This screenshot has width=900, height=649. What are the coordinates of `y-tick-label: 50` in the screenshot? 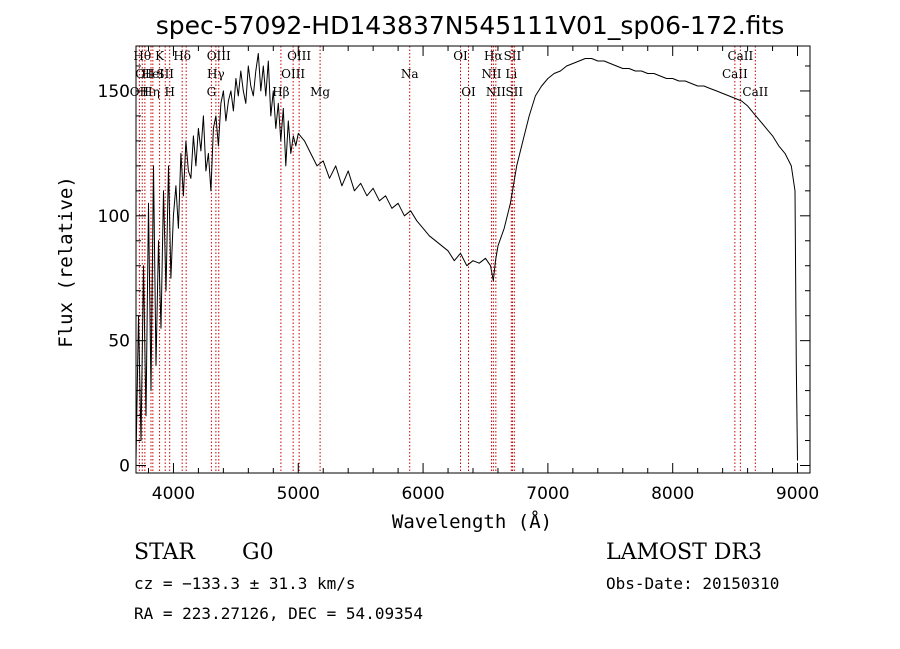 It's located at (119, 342).